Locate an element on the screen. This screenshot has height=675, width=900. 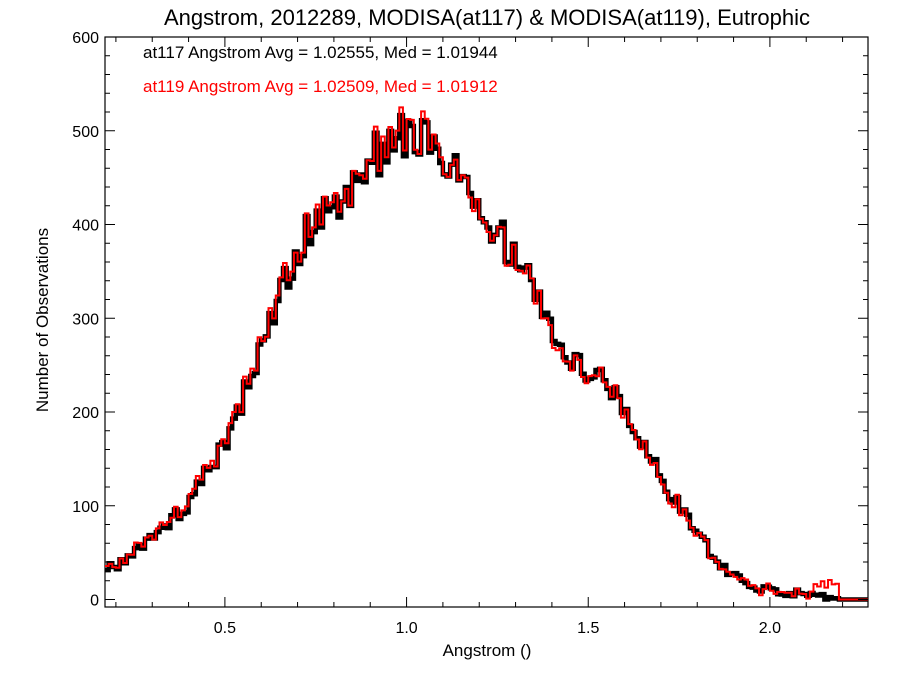
y-axis-label: Number of Observations is located at coordinates (42, 320).